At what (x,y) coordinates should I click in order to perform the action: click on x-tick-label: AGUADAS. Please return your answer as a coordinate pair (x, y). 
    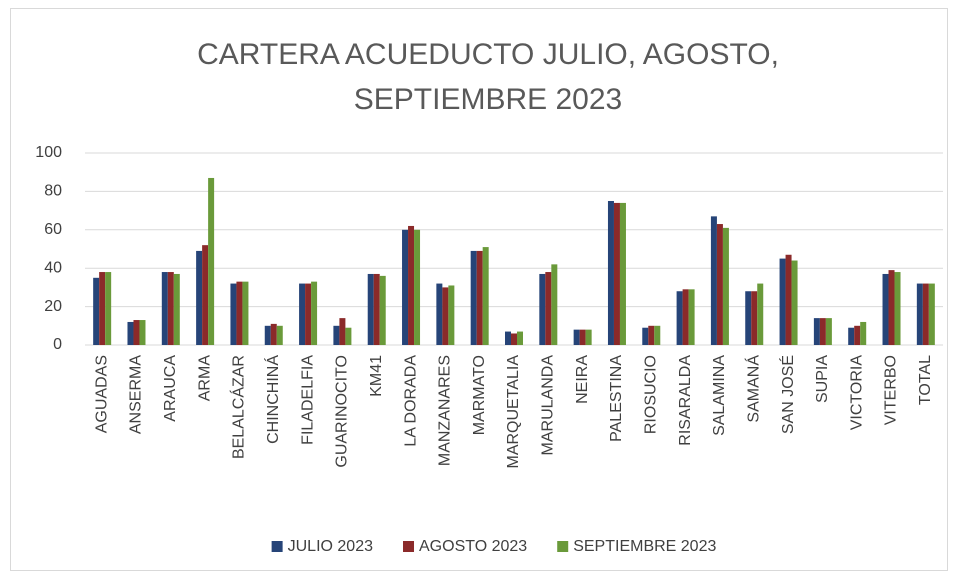
    Looking at the image, I should click on (101, 394).